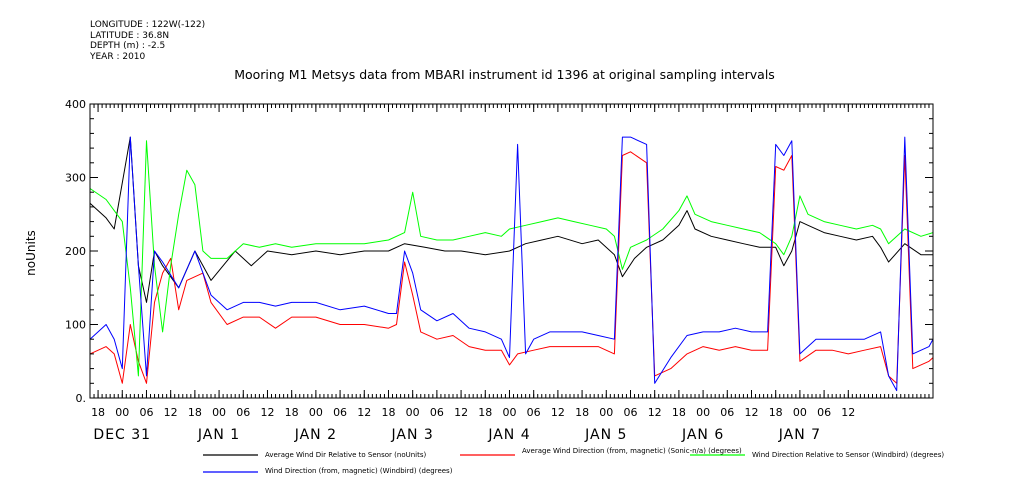 The width and height of the screenshot is (1009, 504). I want to click on depth-text: DEPTH (m) : -2.5, so click(128, 46).